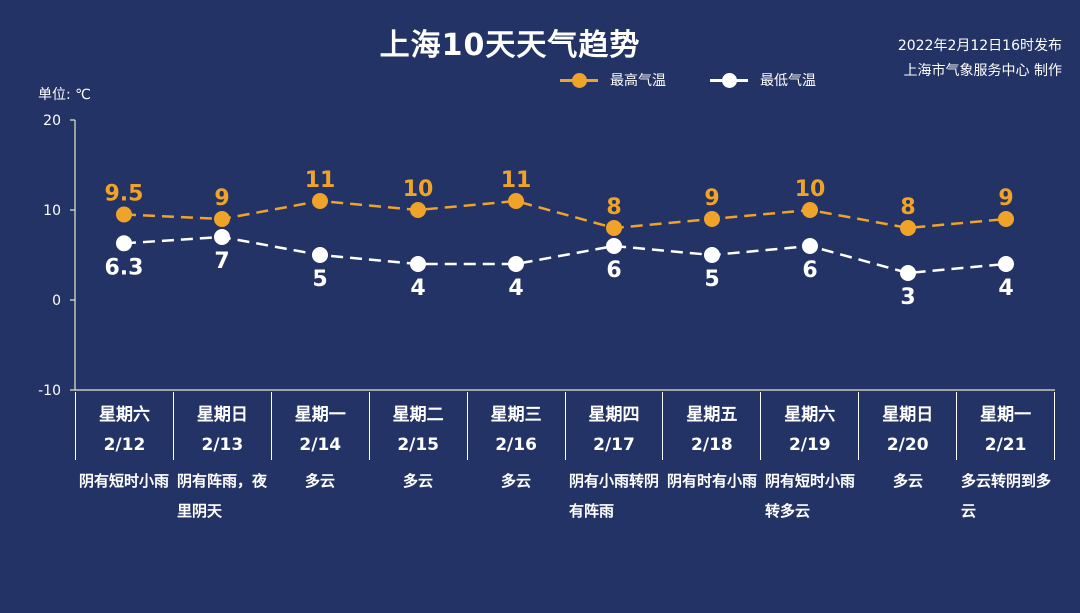 The height and width of the screenshot is (613, 1080). What do you see at coordinates (124, 267) in the screenshot?
I see `data-label-low: 6.3` at bounding box center [124, 267].